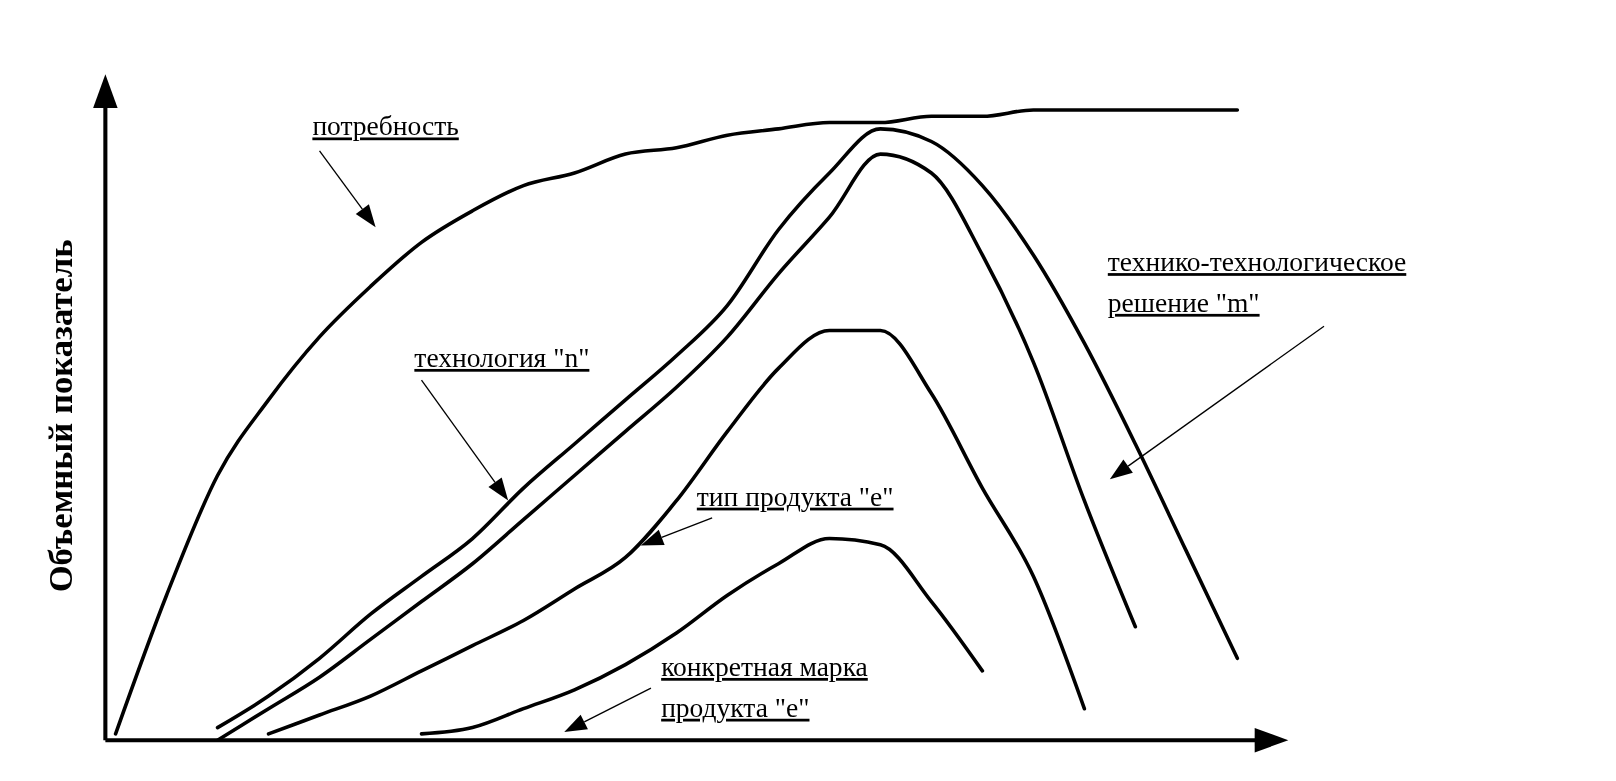 Image resolution: width=1616 pixels, height=781 pixels. I want to click on legend-label: конкретная марка продукта "e", so click(764, 686).